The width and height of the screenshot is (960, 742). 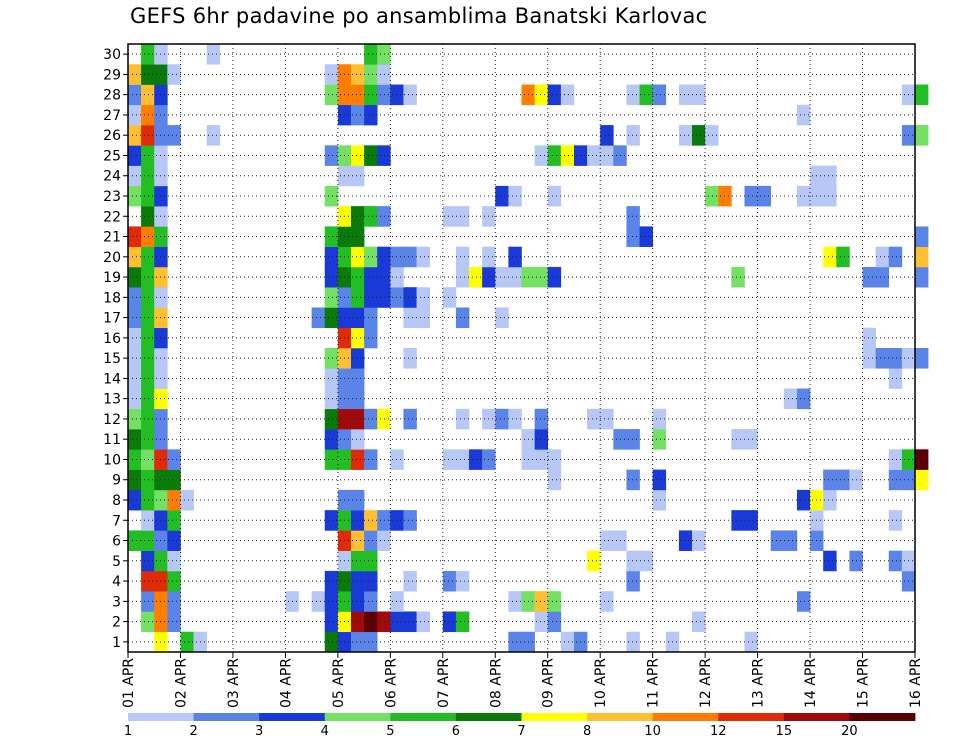 What do you see at coordinates (286, 683) in the screenshot?
I see `x-tick-label: 04 APR` at bounding box center [286, 683].